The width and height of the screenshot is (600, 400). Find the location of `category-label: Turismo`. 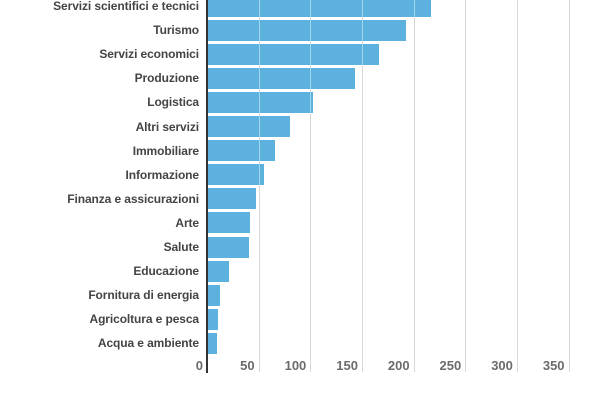

category-label: Turismo is located at coordinates (176, 30).